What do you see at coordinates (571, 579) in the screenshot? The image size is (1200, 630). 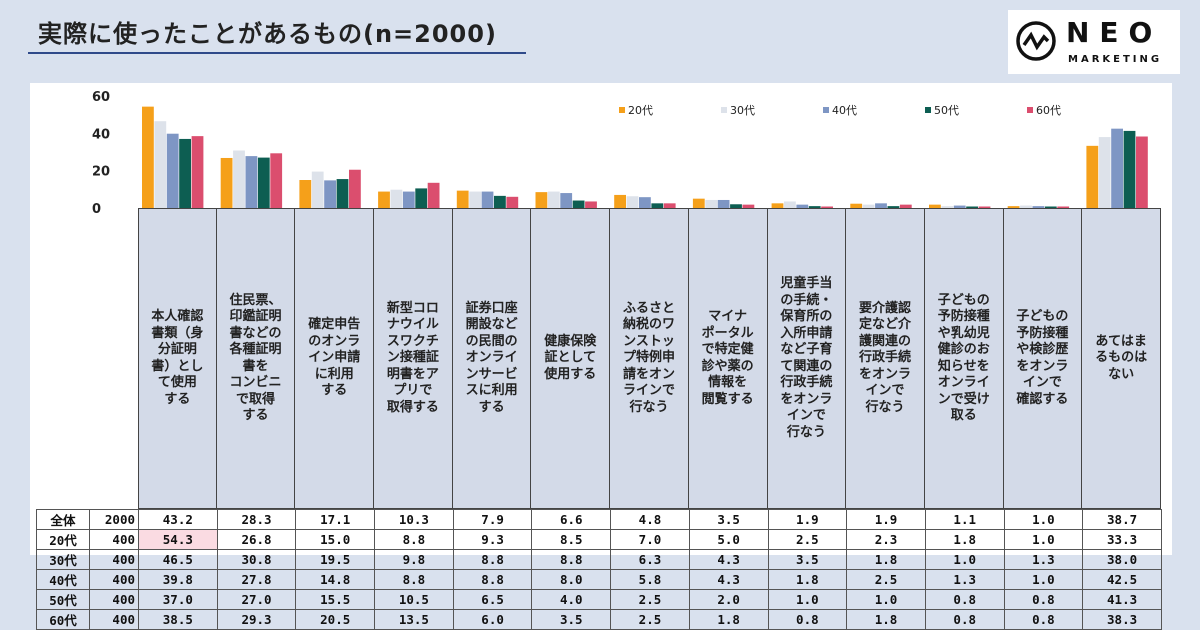 I see `table-cell: 8.0` at bounding box center [571, 579].